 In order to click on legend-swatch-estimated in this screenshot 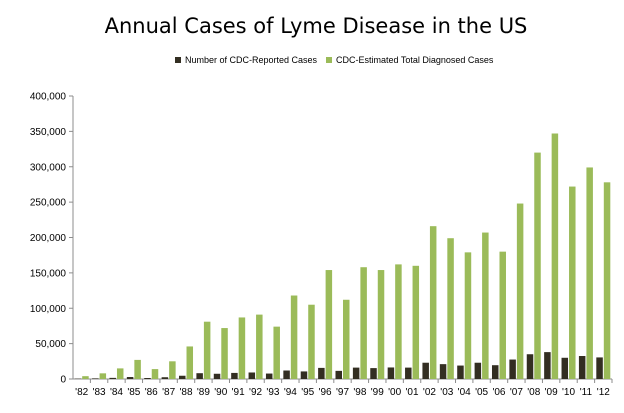, I will do `click(329, 60)`.